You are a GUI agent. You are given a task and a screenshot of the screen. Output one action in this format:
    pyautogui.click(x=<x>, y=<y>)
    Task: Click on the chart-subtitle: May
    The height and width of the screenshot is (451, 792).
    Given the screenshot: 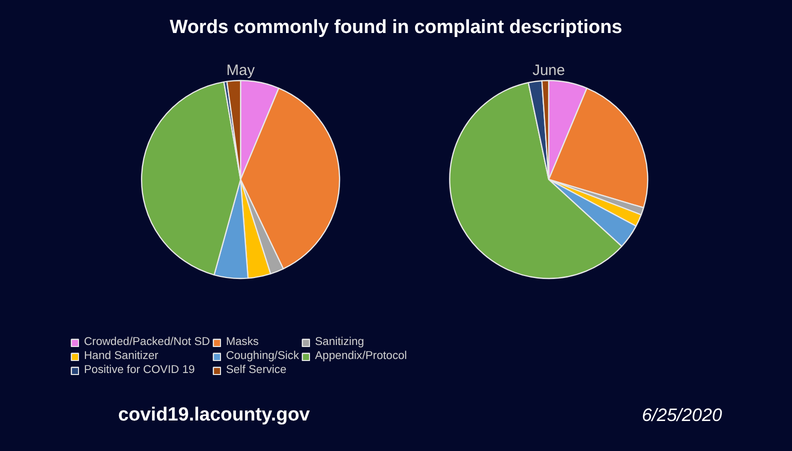 What is the action you would take?
    pyautogui.click(x=241, y=71)
    